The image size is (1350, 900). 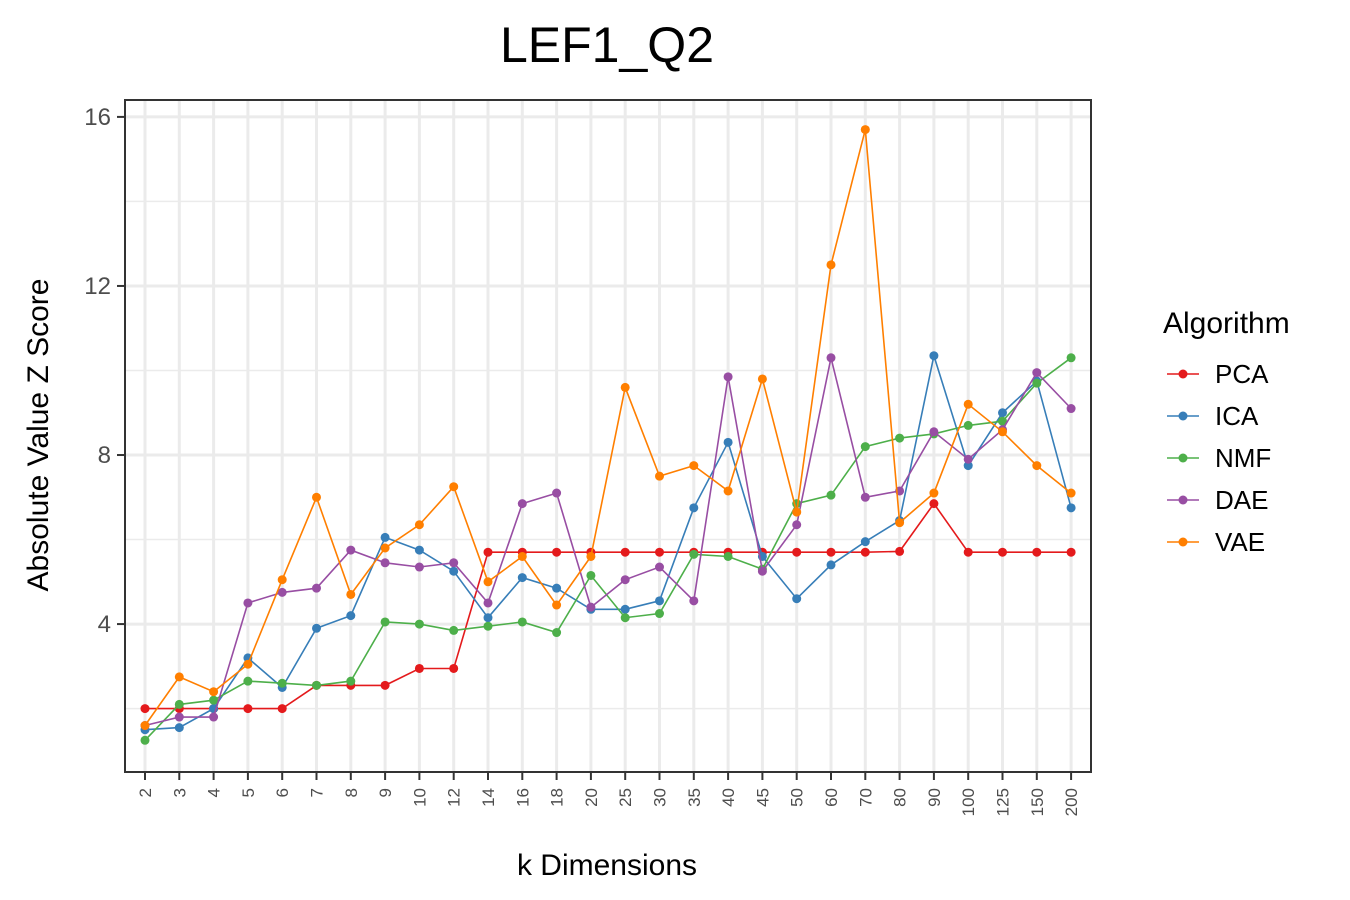 What do you see at coordinates (248, 792) in the screenshot?
I see `x-tick-label: 5` at bounding box center [248, 792].